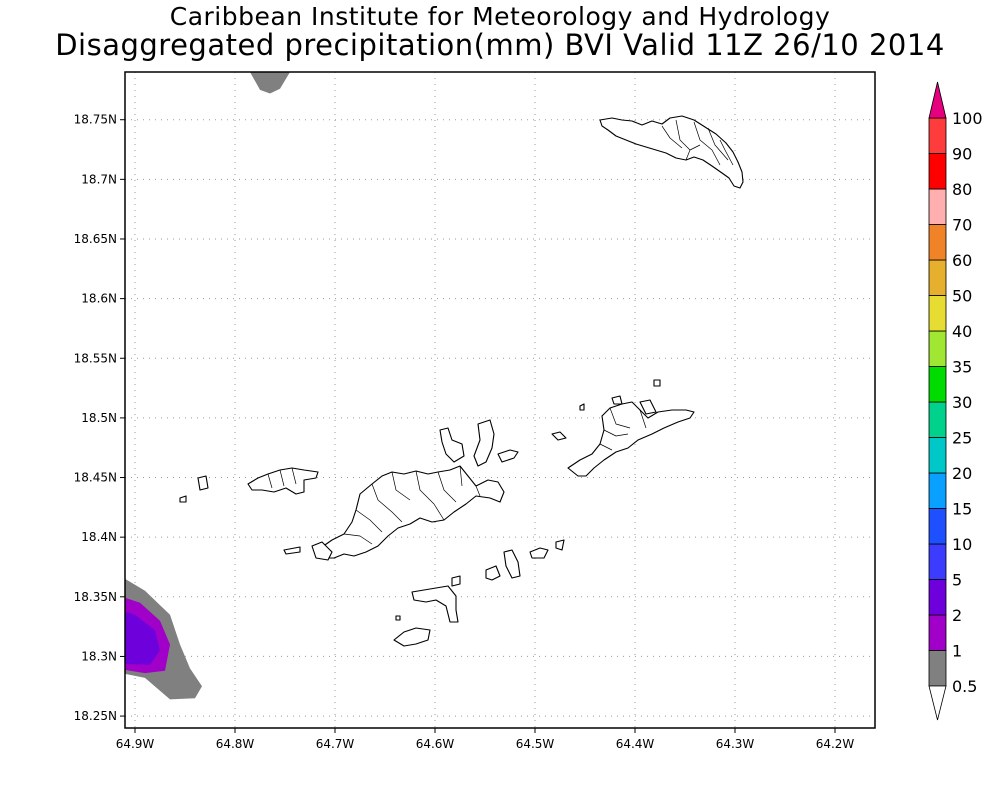 Image resolution: width=1000 pixels, height=800 pixels. What do you see at coordinates (203, 483) in the screenshot?
I see `island-little-jost` at bounding box center [203, 483].